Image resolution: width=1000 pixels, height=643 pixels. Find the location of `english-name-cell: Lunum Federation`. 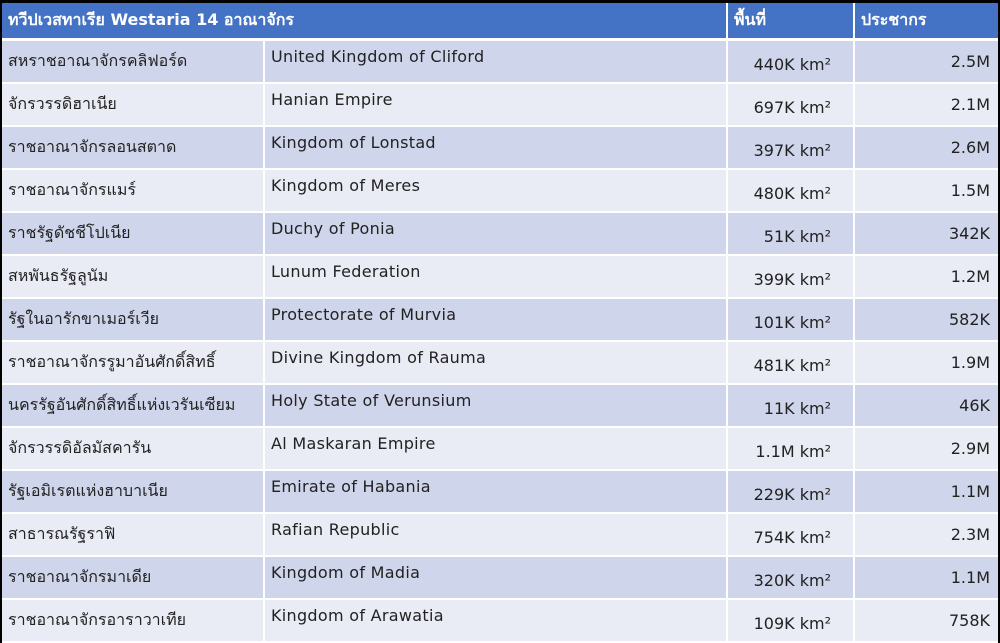

english-name-cell: Lunum Federation is located at coordinates (496, 277).